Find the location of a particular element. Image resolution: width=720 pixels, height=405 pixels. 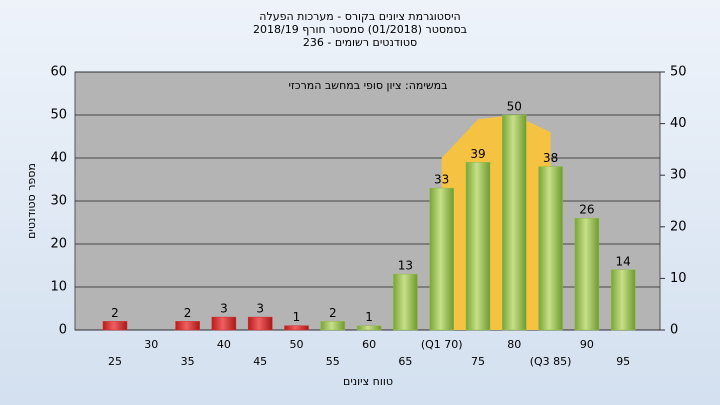

x-tick-label: 30 is located at coordinates (151, 344).